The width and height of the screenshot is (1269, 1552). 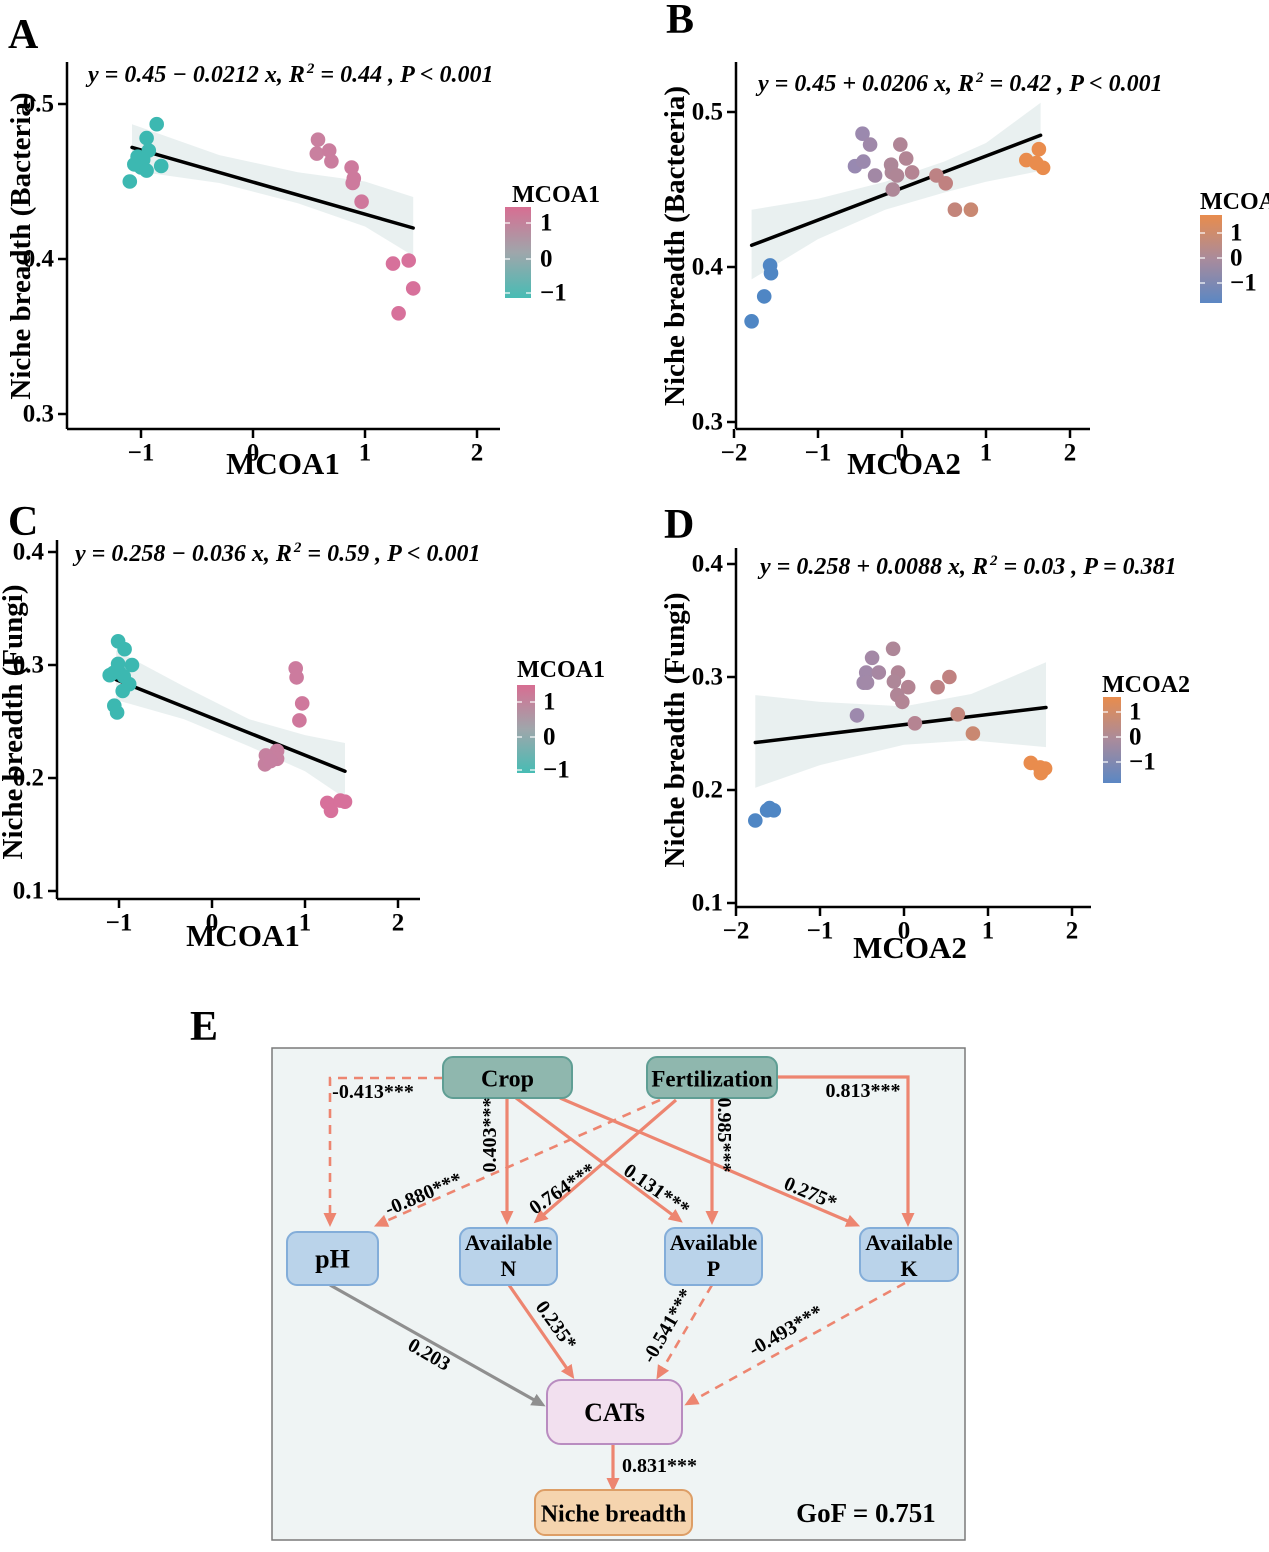 What do you see at coordinates (818, 453) in the screenshot?
I see `x-tick-label: −1` at bounding box center [818, 453].